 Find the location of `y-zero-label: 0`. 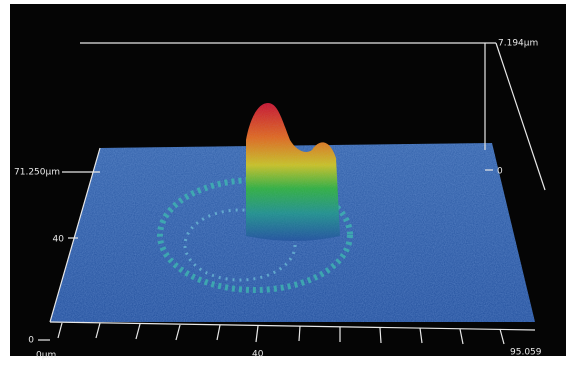

y-zero-label: 0 is located at coordinates (31, 341).